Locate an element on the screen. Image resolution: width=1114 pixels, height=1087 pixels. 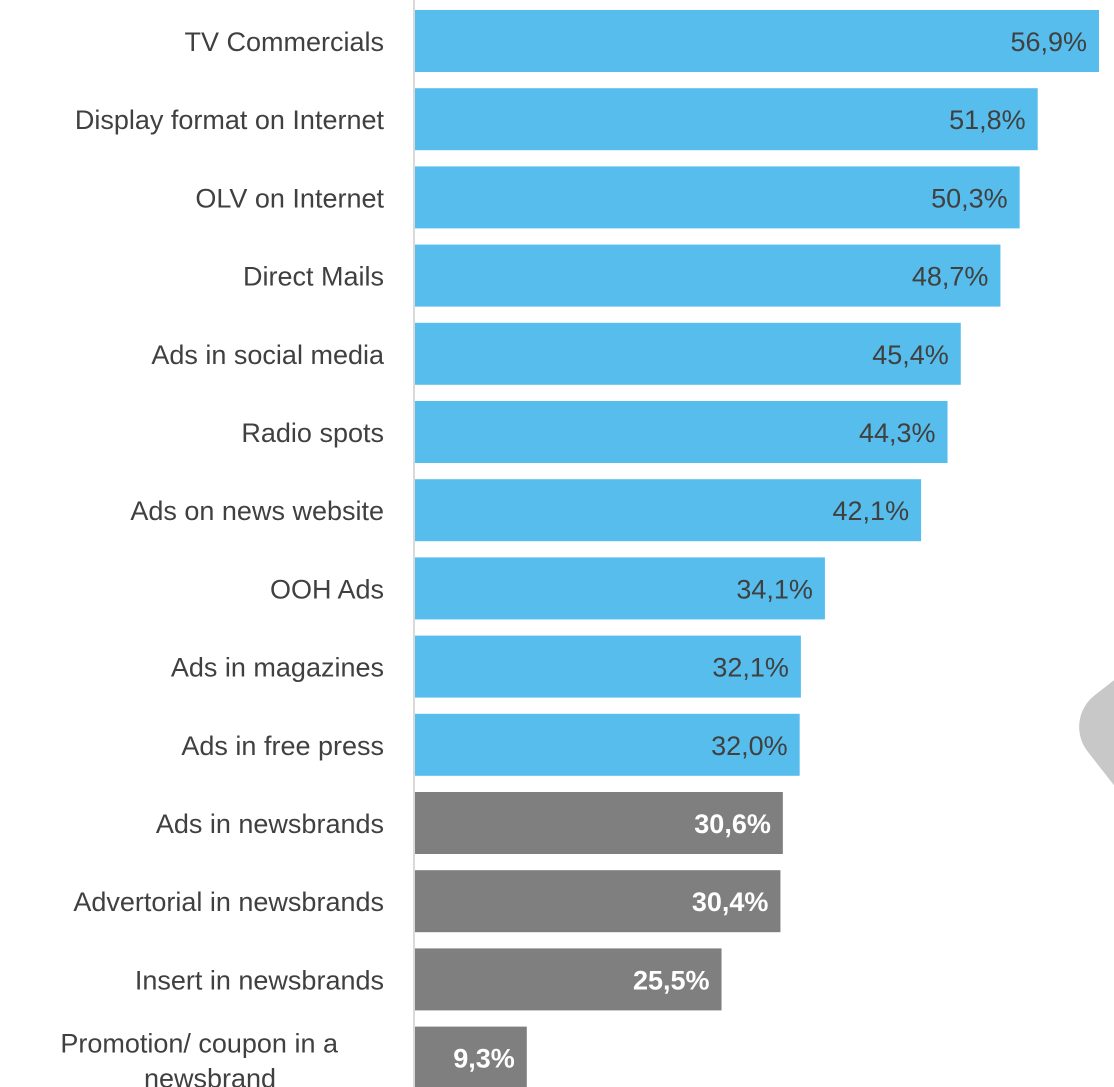
value-label: 9,3% is located at coordinates (484, 1059).